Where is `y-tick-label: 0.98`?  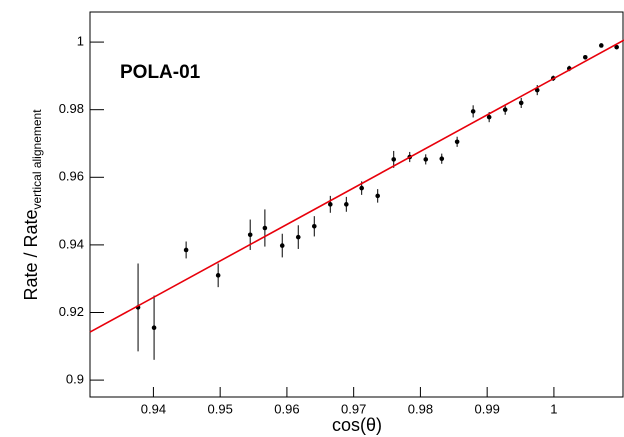 y-tick-label: 0.98 is located at coordinates (71, 108).